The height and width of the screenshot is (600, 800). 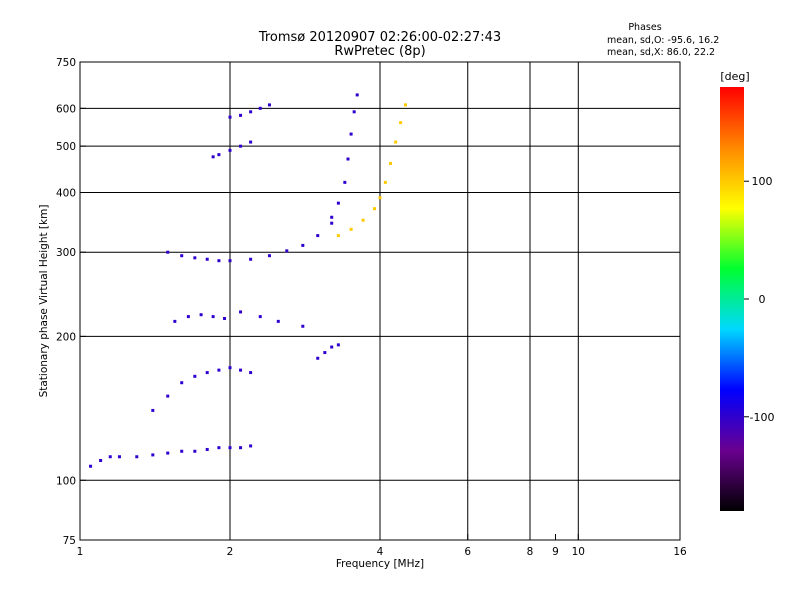 I want to click on x-tick-label: 8, so click(x=530, y=552).